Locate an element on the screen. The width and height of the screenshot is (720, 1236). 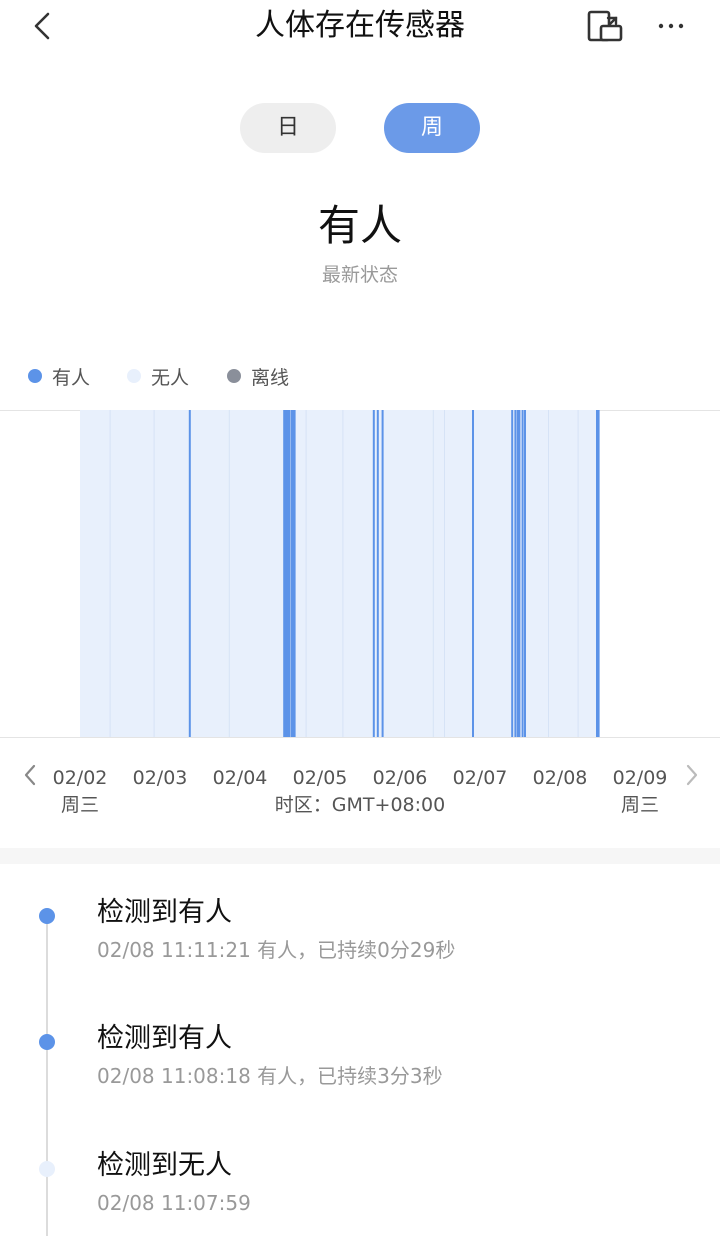
legend-item-present: 有人 is located at coordinates (59, 376).